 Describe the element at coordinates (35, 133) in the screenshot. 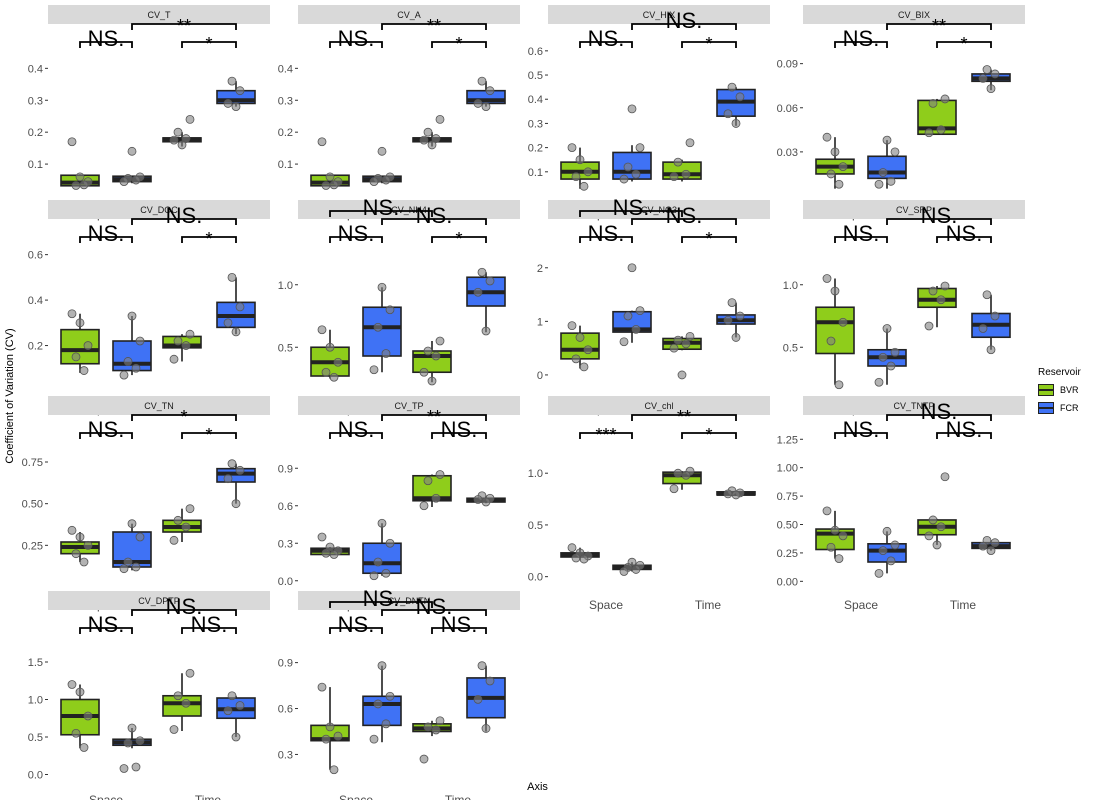

I see `y-tick-label: 0.2` at that location.